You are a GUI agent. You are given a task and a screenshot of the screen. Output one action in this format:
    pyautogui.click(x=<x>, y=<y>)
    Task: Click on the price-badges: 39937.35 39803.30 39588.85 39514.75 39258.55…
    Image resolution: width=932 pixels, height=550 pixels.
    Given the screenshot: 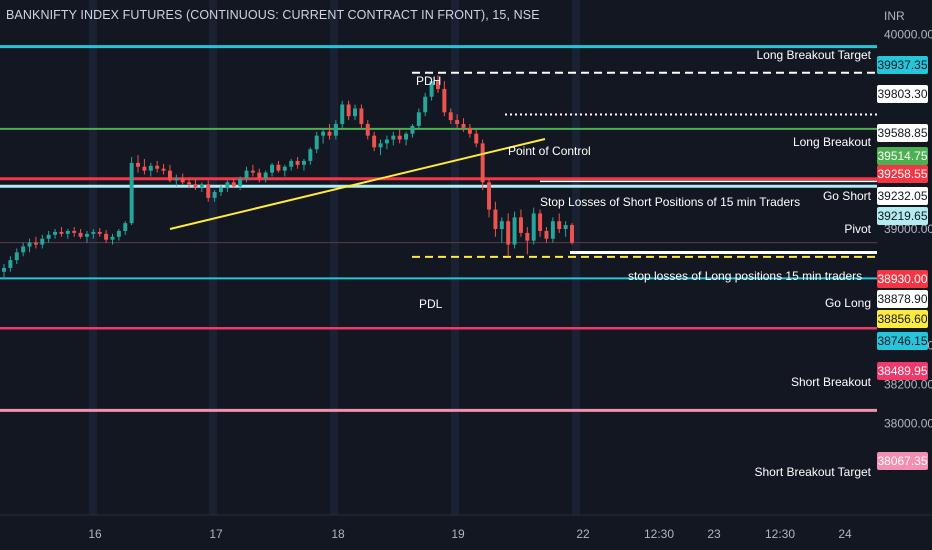 What is the action you would take?
    pyautogui.click(x=902, y=263)
    